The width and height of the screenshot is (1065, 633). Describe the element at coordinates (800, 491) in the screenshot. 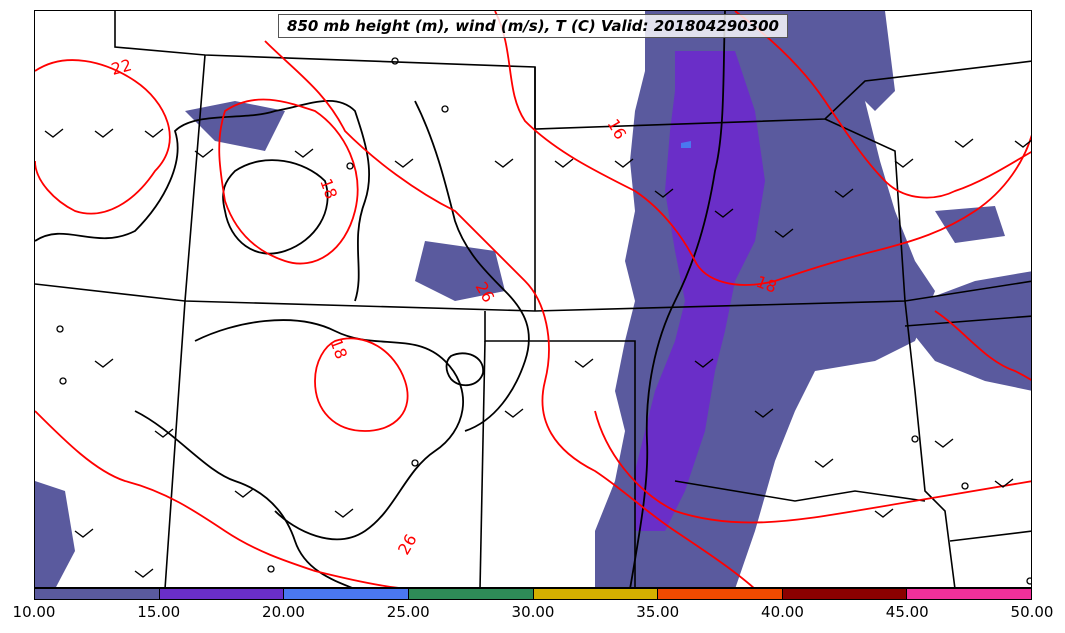

I see `border-tx` at that location.